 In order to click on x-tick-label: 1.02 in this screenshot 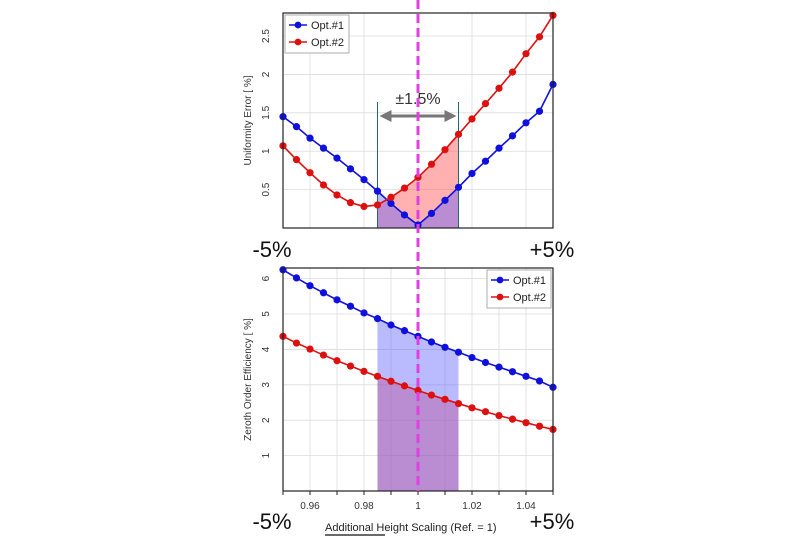, I will do `click(472, 506)`.